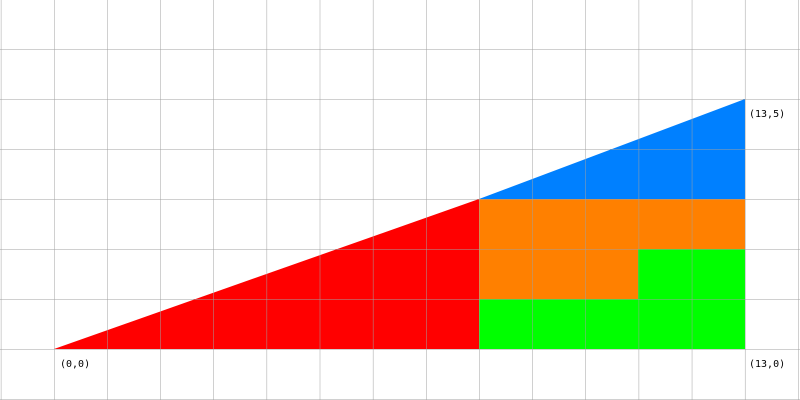 The width and height of the screenshot is (800, 400). Describe the element at coordinates (767, 114) in the screenshot. I see `point-label: (13,5)` at that location.